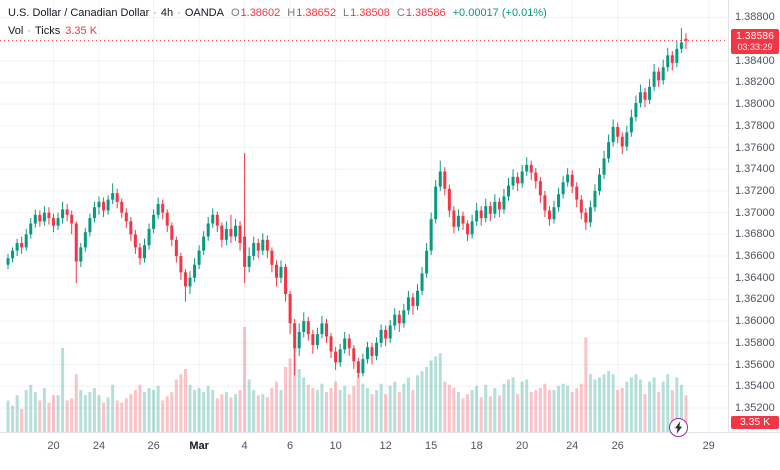 The height and width of the screenshot is (470, 780). What do you see at coordinates (755, 82) in the screenshot?
I see `price-tick-label: 1.38200` at bounding box center [755, 82].